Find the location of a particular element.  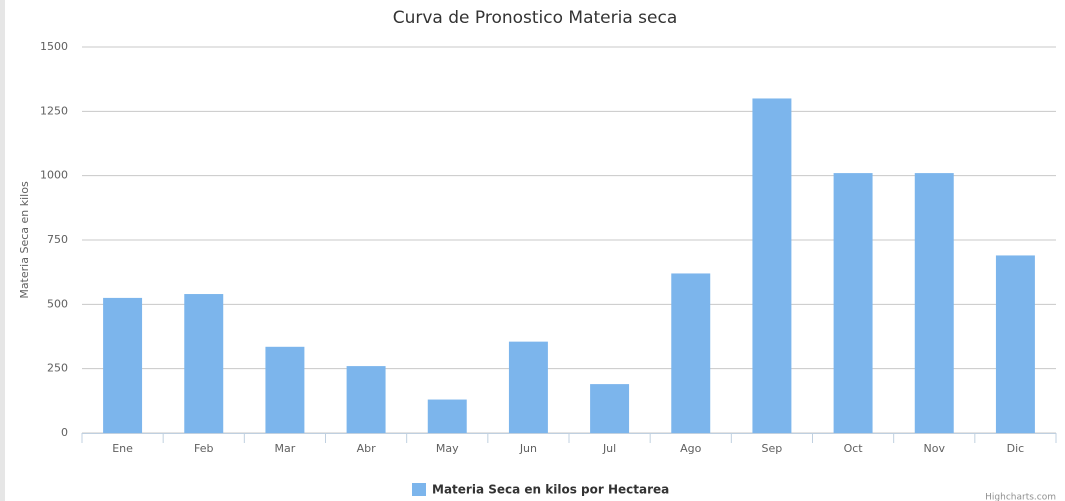

x-tick-label: Abr is located at coordinates (367, 448).